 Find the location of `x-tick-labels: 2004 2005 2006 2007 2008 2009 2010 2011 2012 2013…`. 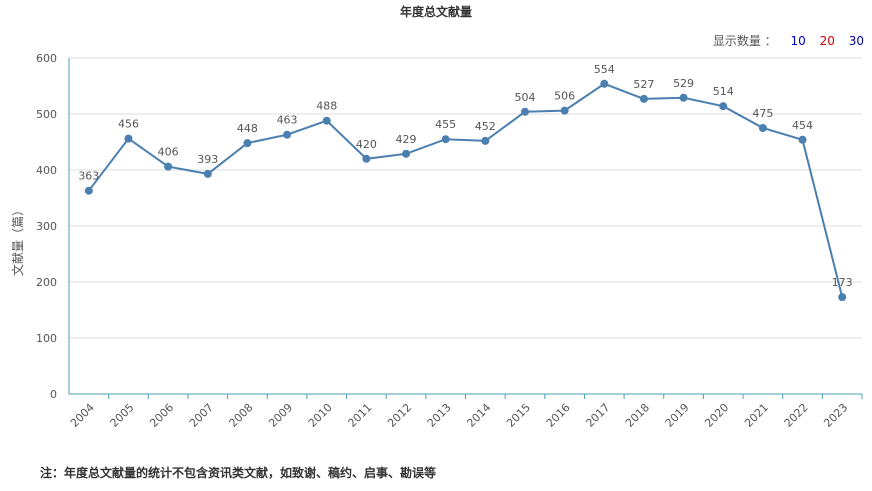

x-tick-labels: 2004 2005 2006 2007 2008 2009 2010 2011 2012 2013… is located at coordinates (459, 415).